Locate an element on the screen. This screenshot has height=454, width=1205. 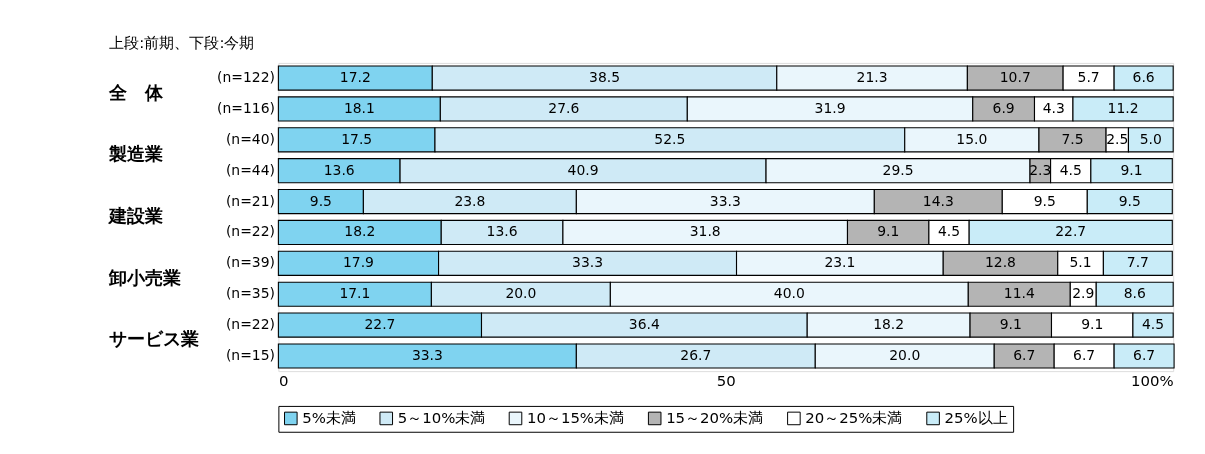
data-label: 14.3 is located at coordinates (938, 200).